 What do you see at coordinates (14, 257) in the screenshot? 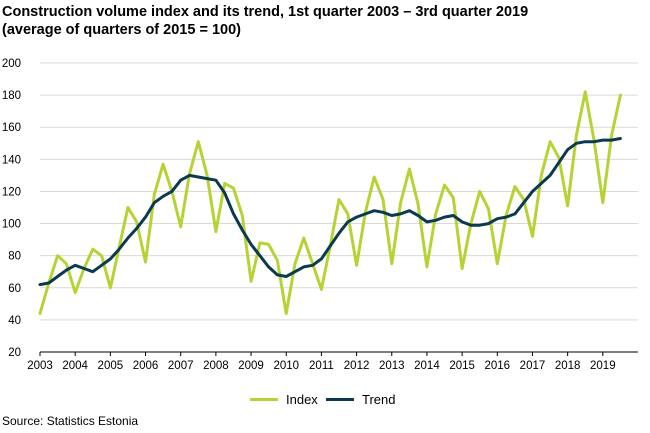
I see `y-tick-label: 80` at bounding box center [14, 257].